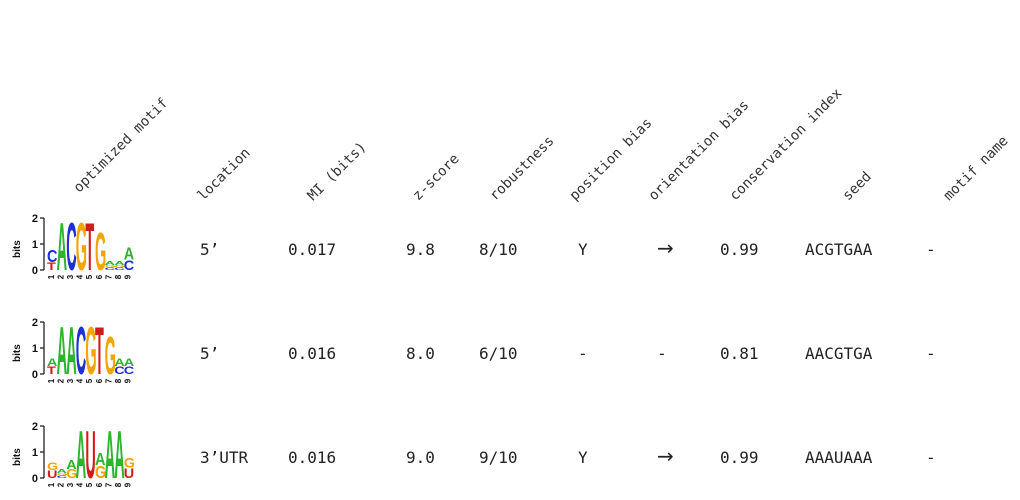 Image resolution: width=1020 pixels, height=500 pixels. Describe the element at coordinates (436, 177) in the screenshot. I see `header-z-score: z-score` at that location.